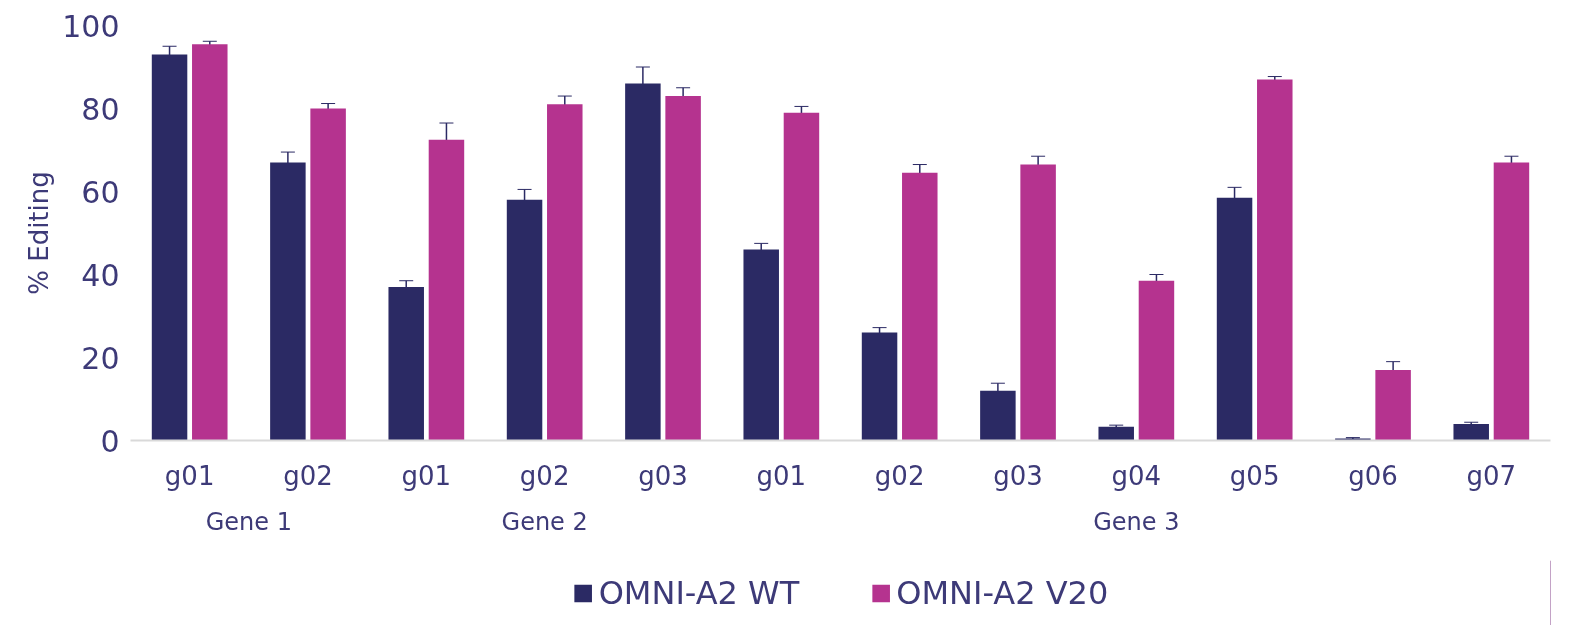 The image size is (1587, 635). What do you see at coordinates (248, 521) in the screenshot?
I see `text: Gene 1` at bounding box center [248, 521].